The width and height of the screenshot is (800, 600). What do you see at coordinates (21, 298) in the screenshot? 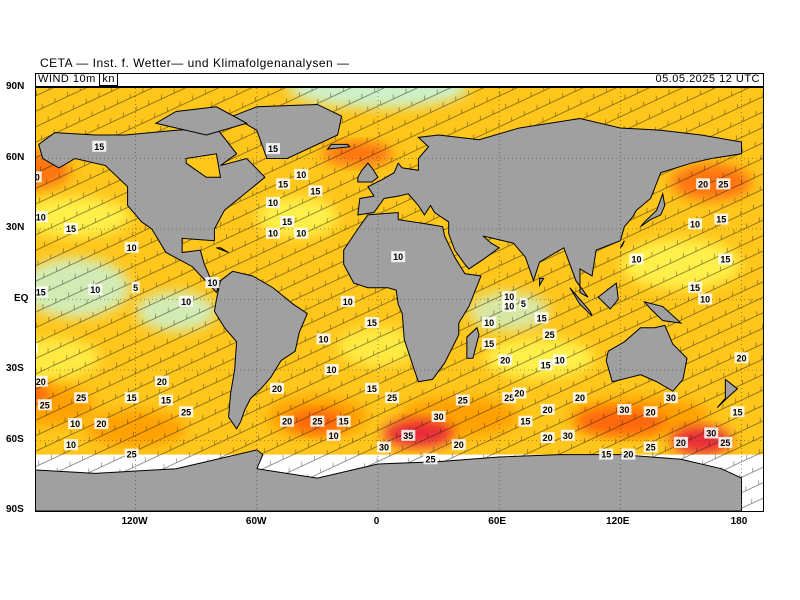
I see `lat-label: EQ` at bounding box center [21, 298].